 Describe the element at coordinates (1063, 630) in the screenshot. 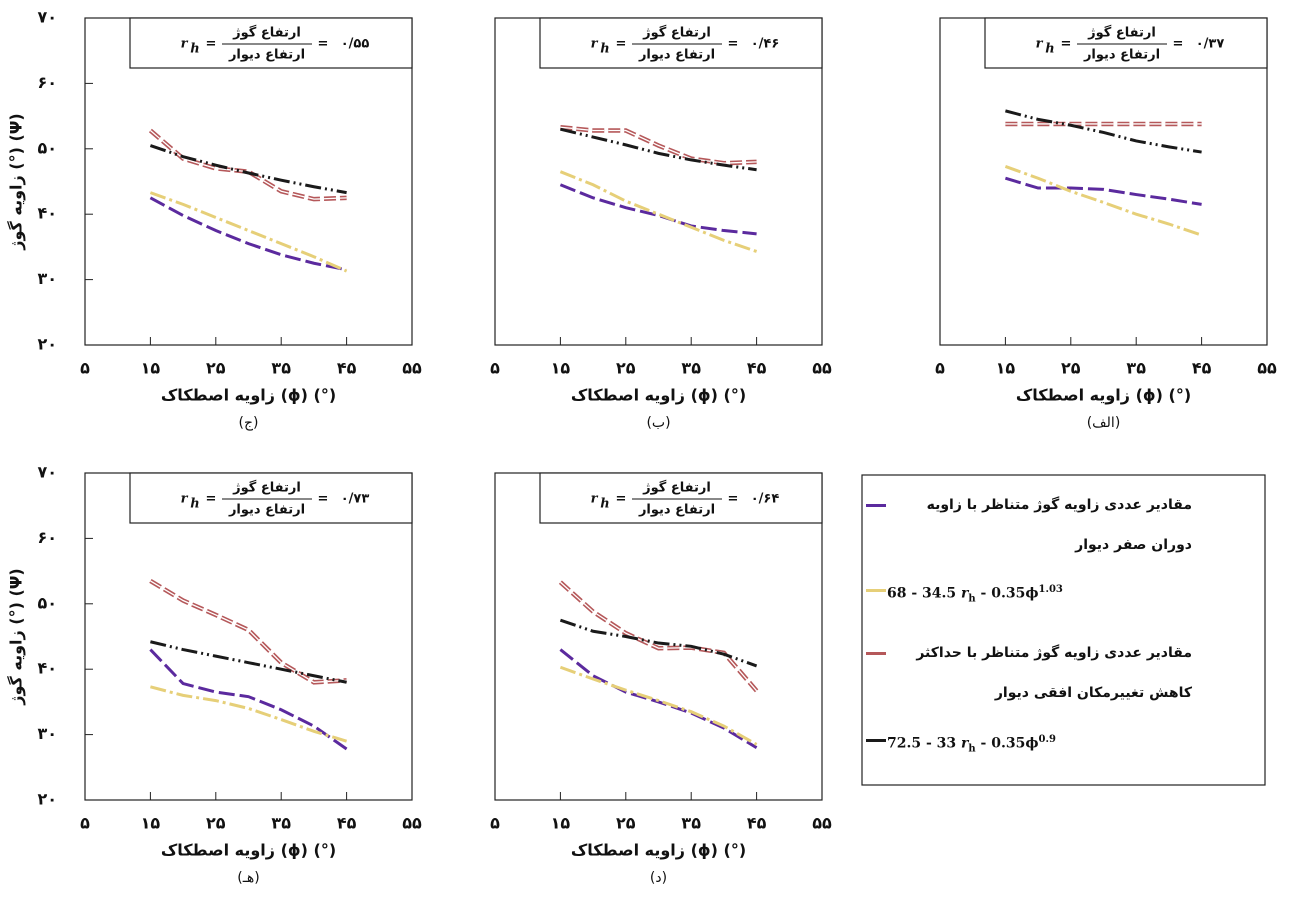

I see `legend-box` at that location.